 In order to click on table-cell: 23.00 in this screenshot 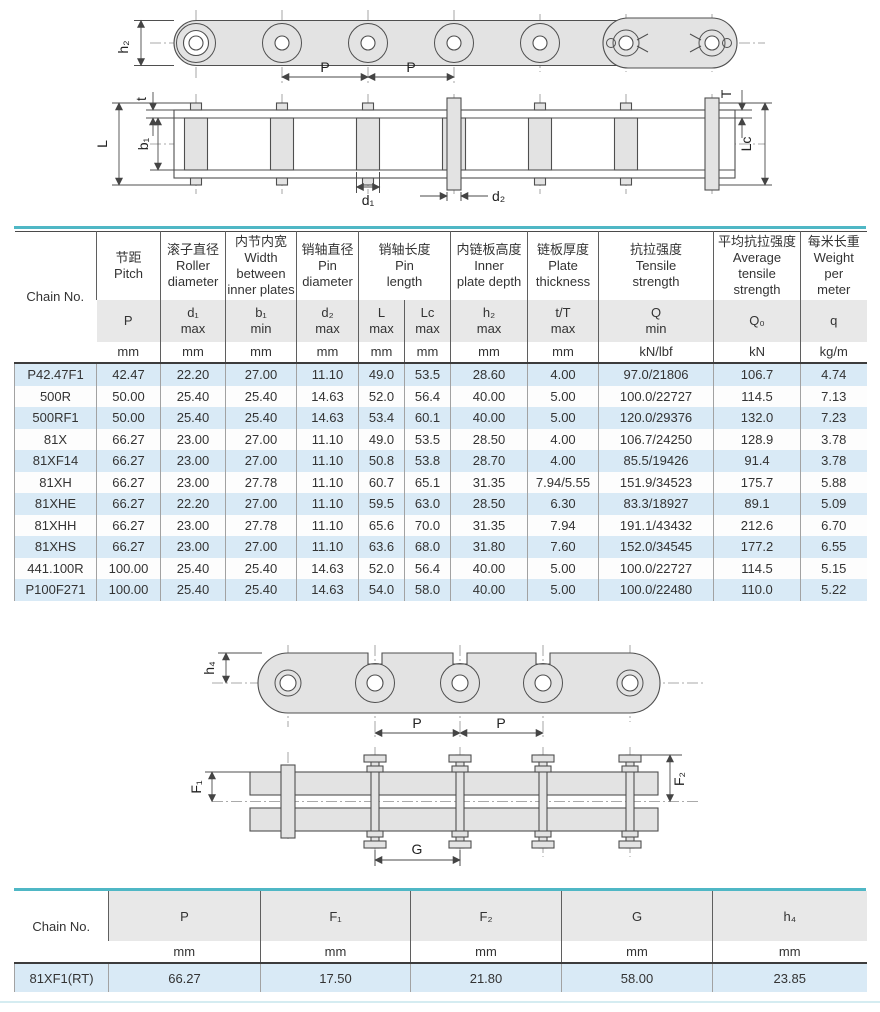, I will do `click(193, 439)`.